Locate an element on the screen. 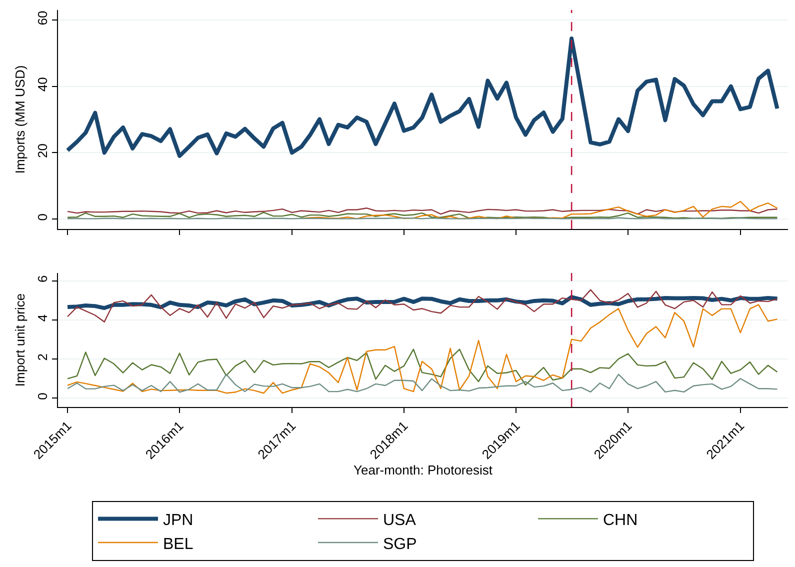  x-axis-title: Year-month: Photoresist is located at coordinates (423, 470).